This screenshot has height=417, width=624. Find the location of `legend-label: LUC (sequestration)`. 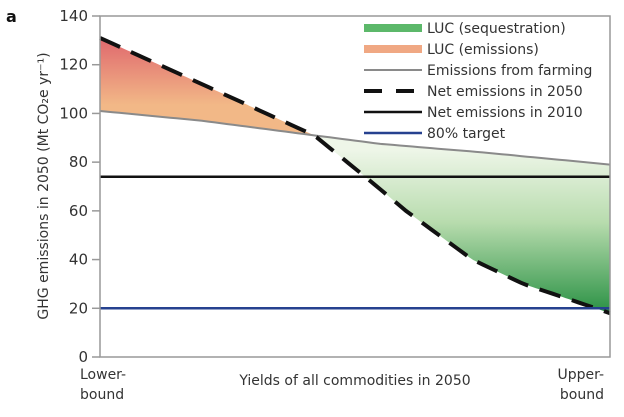

legend-label: LUC (sequestration) is located at coordinates (496, 29).